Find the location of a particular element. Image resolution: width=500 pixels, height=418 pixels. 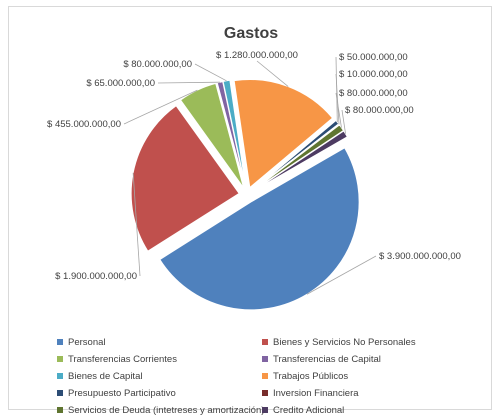

data-label-5: $ 80.000.000,00 is located at coordinates (157, 64).